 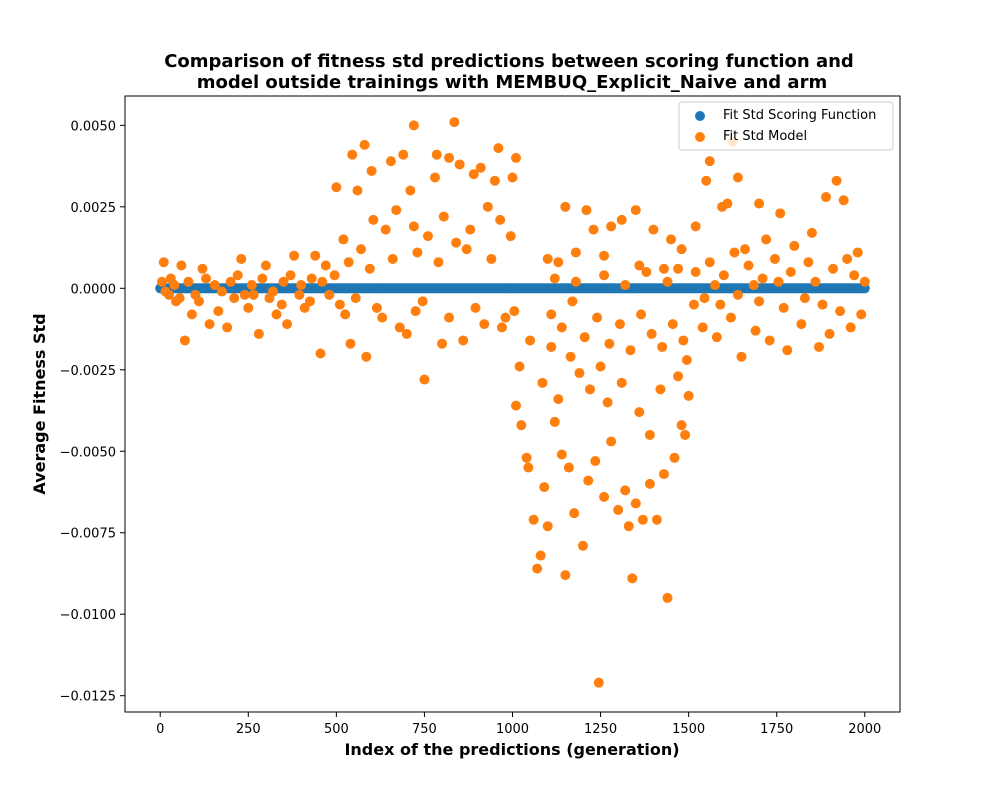 What do you see at coordinates (864, 729) in the screenshot?
I see `x-tick-label: 2000` at bounding box center [864, 729].